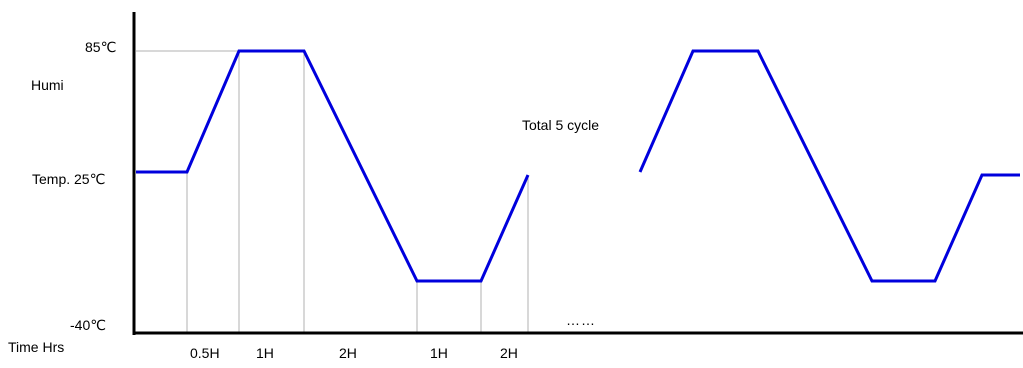  I want to click on humidity-label: Humi, so click(47, 85).